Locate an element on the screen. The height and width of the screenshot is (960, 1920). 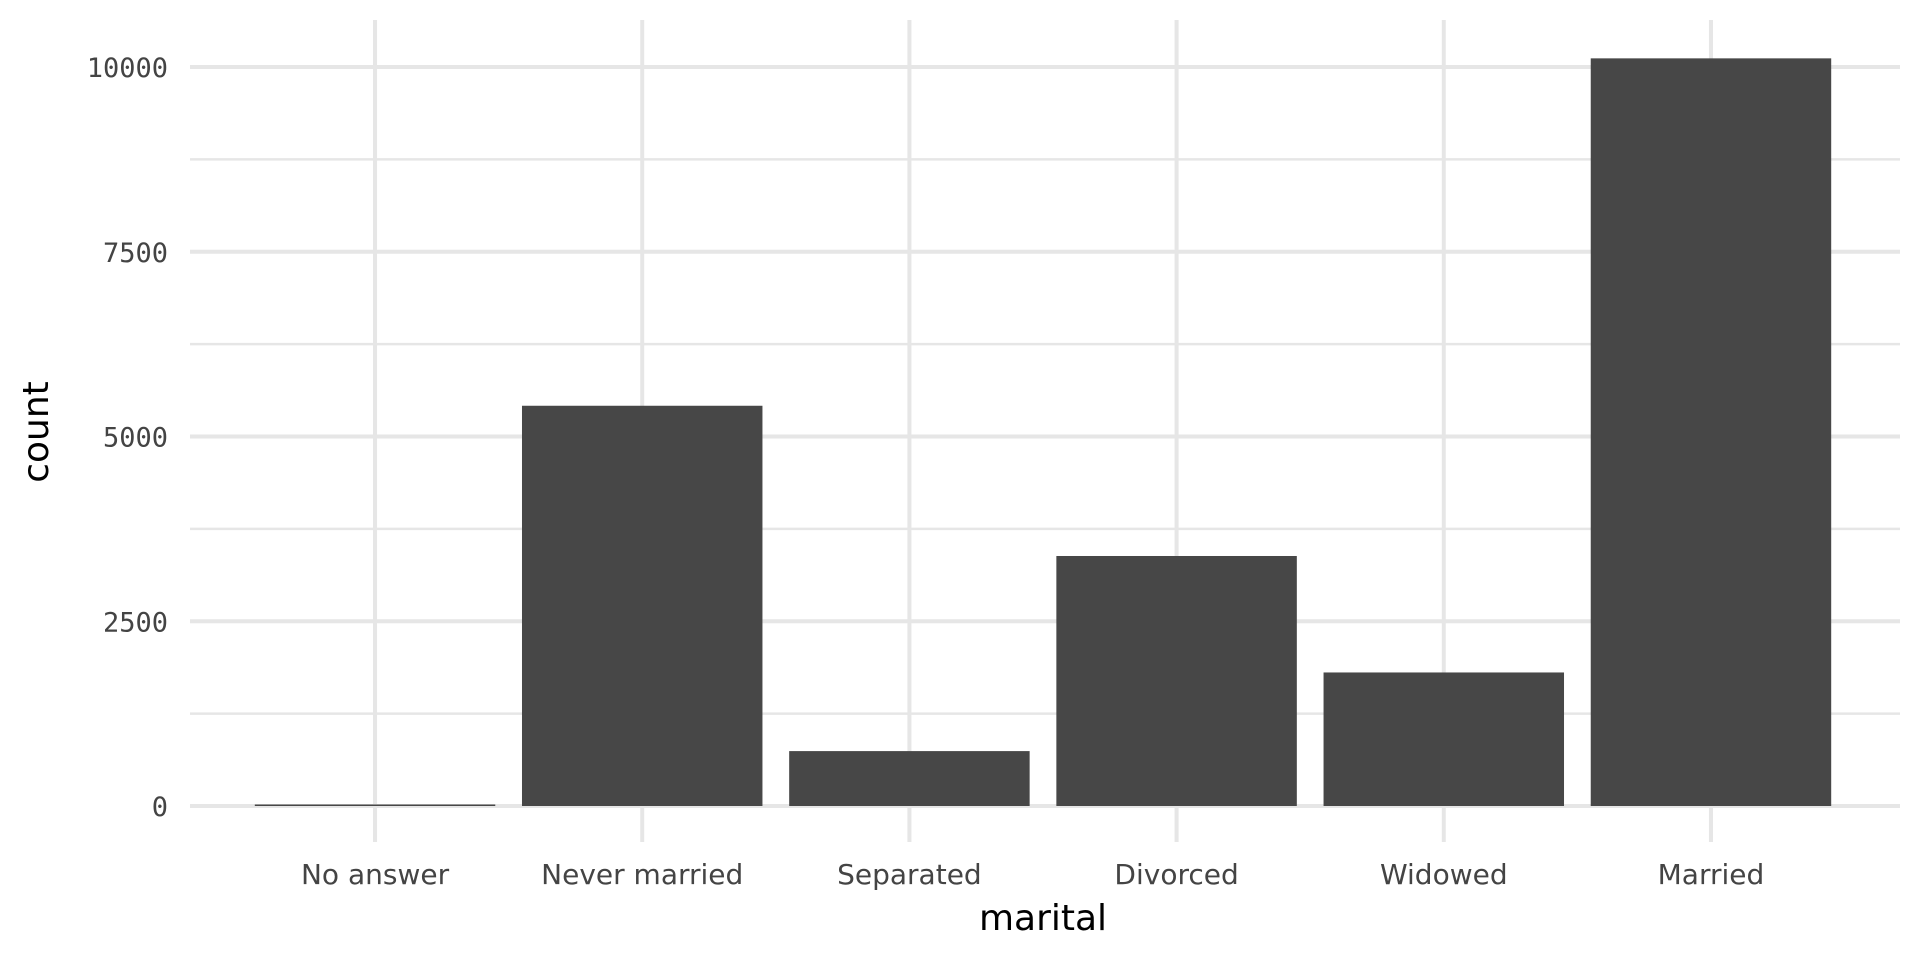
bar-divorced is located at coordinates (1176, 680).